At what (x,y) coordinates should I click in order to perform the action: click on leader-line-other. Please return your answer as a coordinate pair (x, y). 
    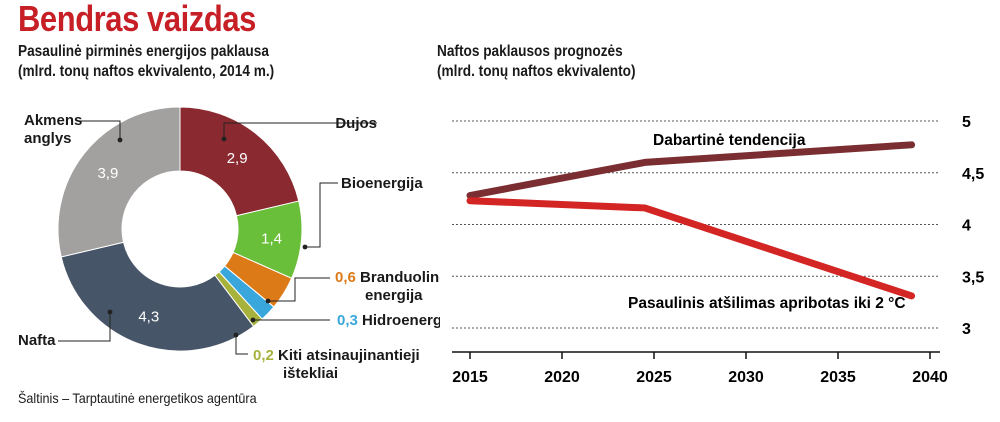
    Looking at the image, I should click on (241, 345).